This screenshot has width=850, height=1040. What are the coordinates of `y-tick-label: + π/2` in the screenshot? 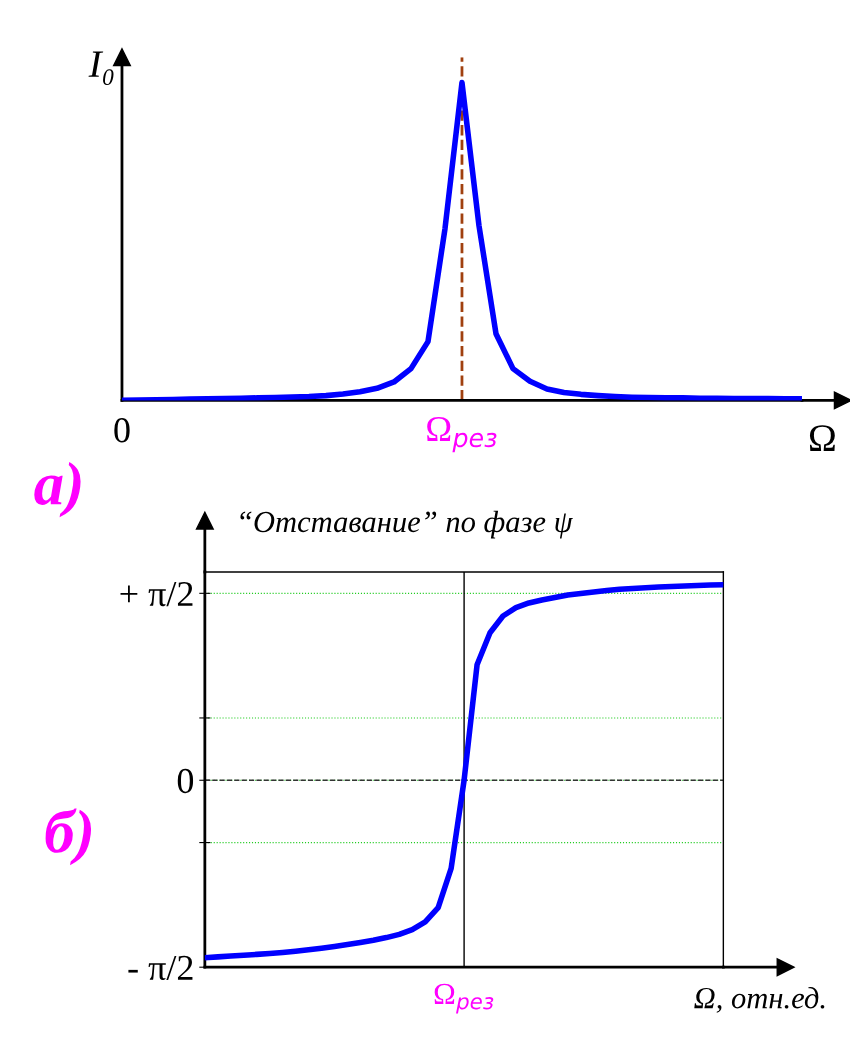 It's located at (156, 594).